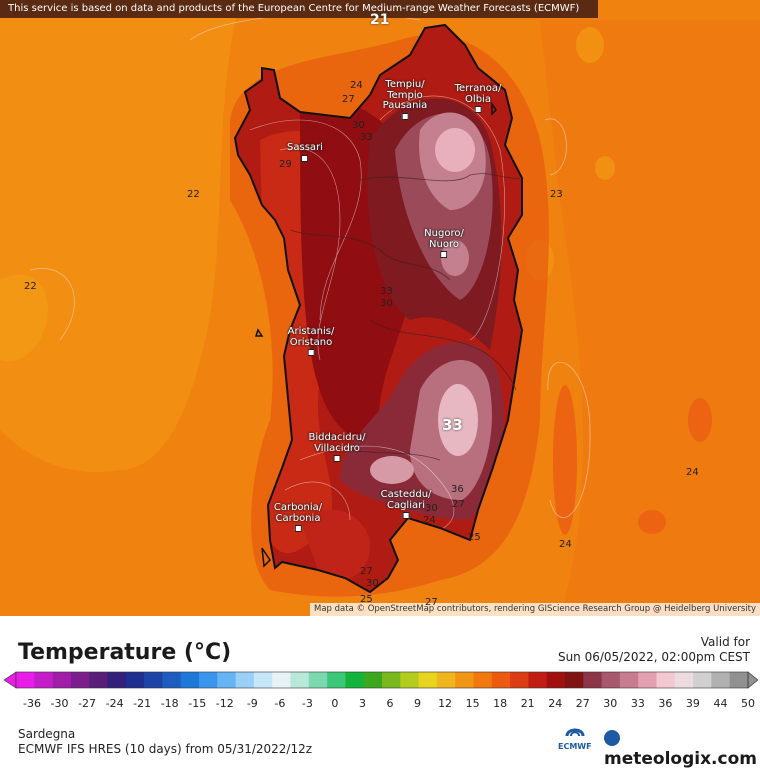  I want to click on city-label-carbonia: Carbonia/Carbonia, so click(298, 517).